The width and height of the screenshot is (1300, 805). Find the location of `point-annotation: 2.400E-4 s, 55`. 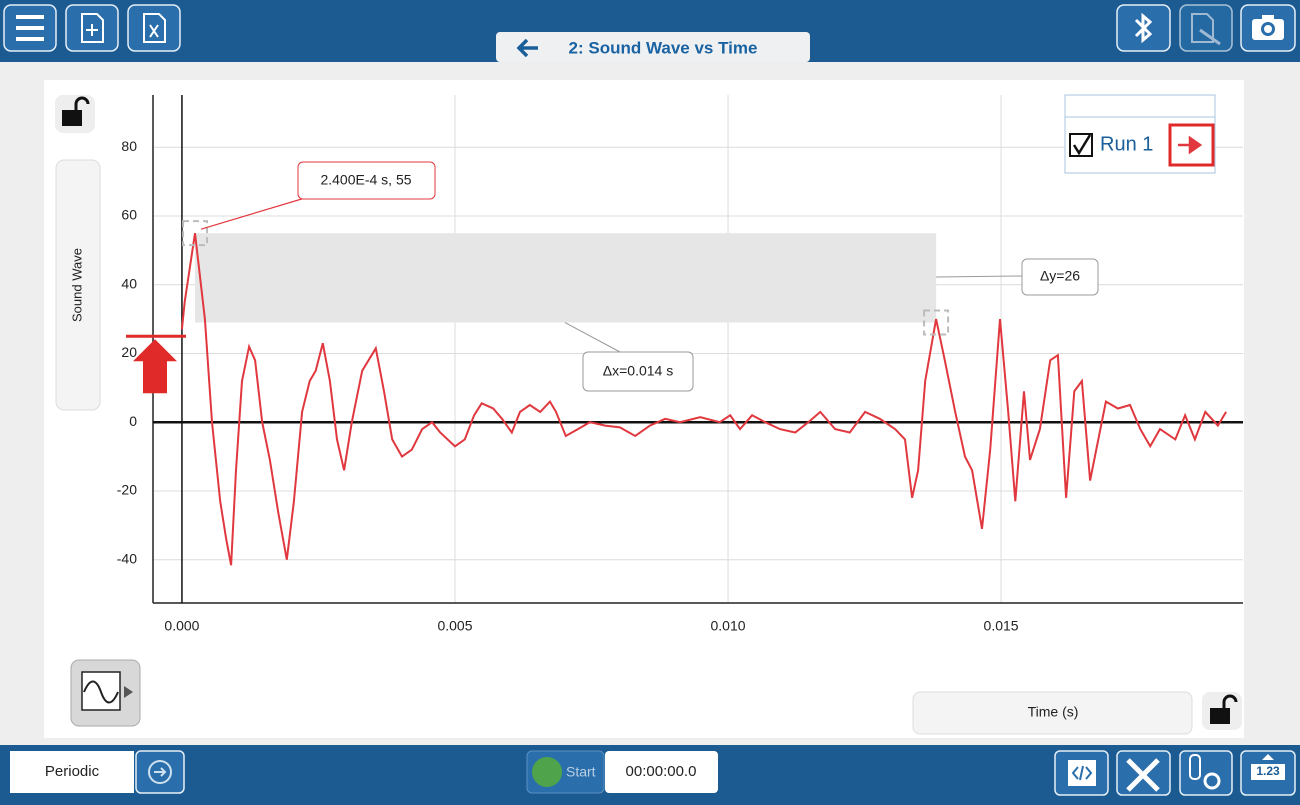

point-annotation: 2.400E-4 s, 55 is located at coordinates (365, 180).